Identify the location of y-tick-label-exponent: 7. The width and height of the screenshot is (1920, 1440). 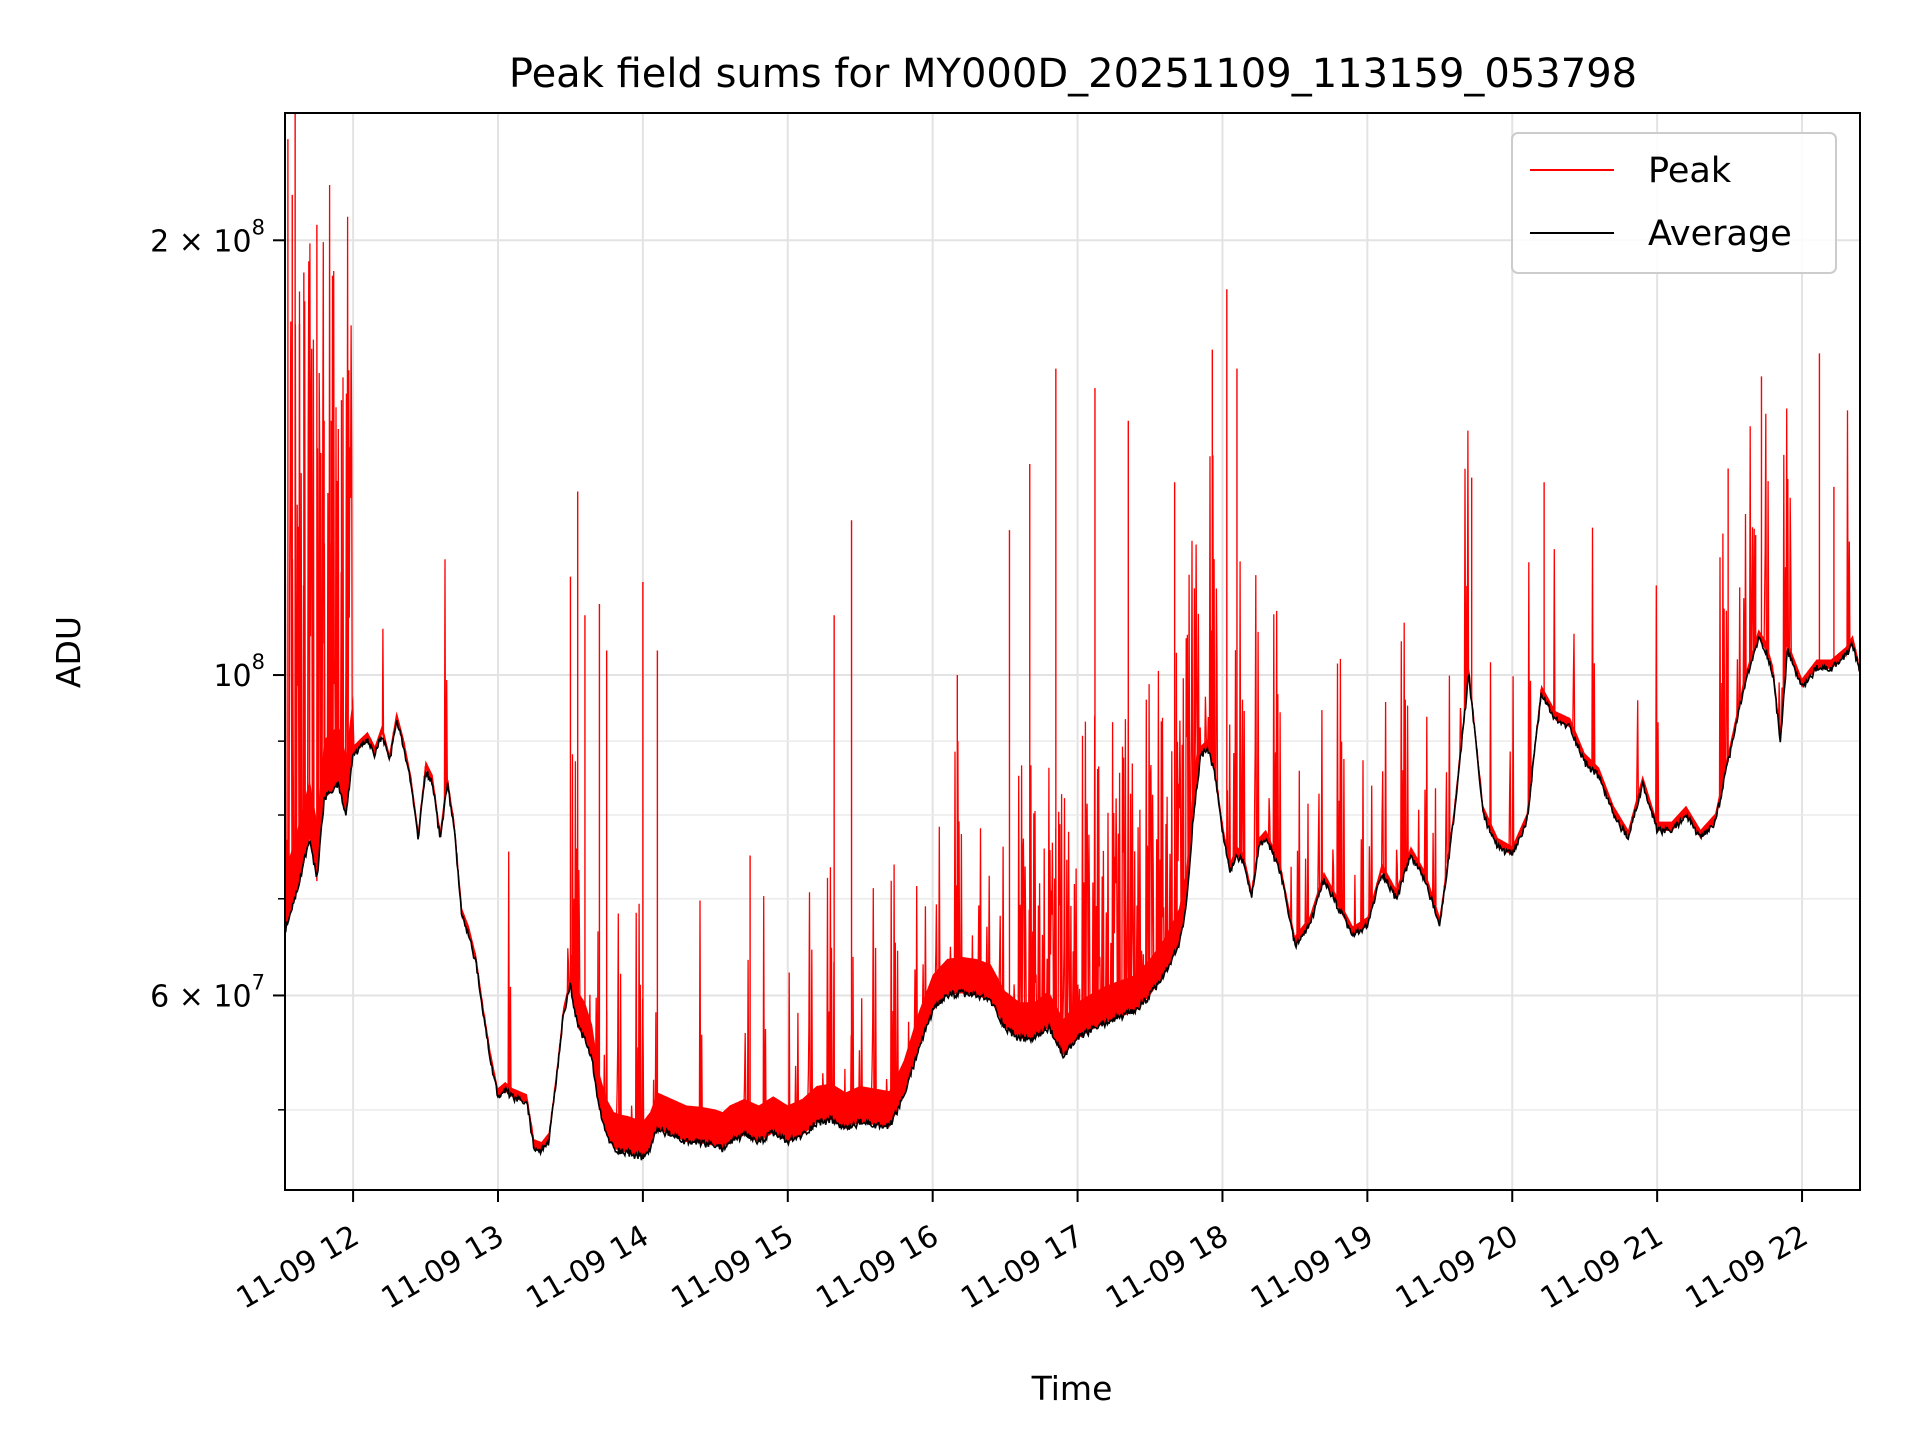
(258, 982).